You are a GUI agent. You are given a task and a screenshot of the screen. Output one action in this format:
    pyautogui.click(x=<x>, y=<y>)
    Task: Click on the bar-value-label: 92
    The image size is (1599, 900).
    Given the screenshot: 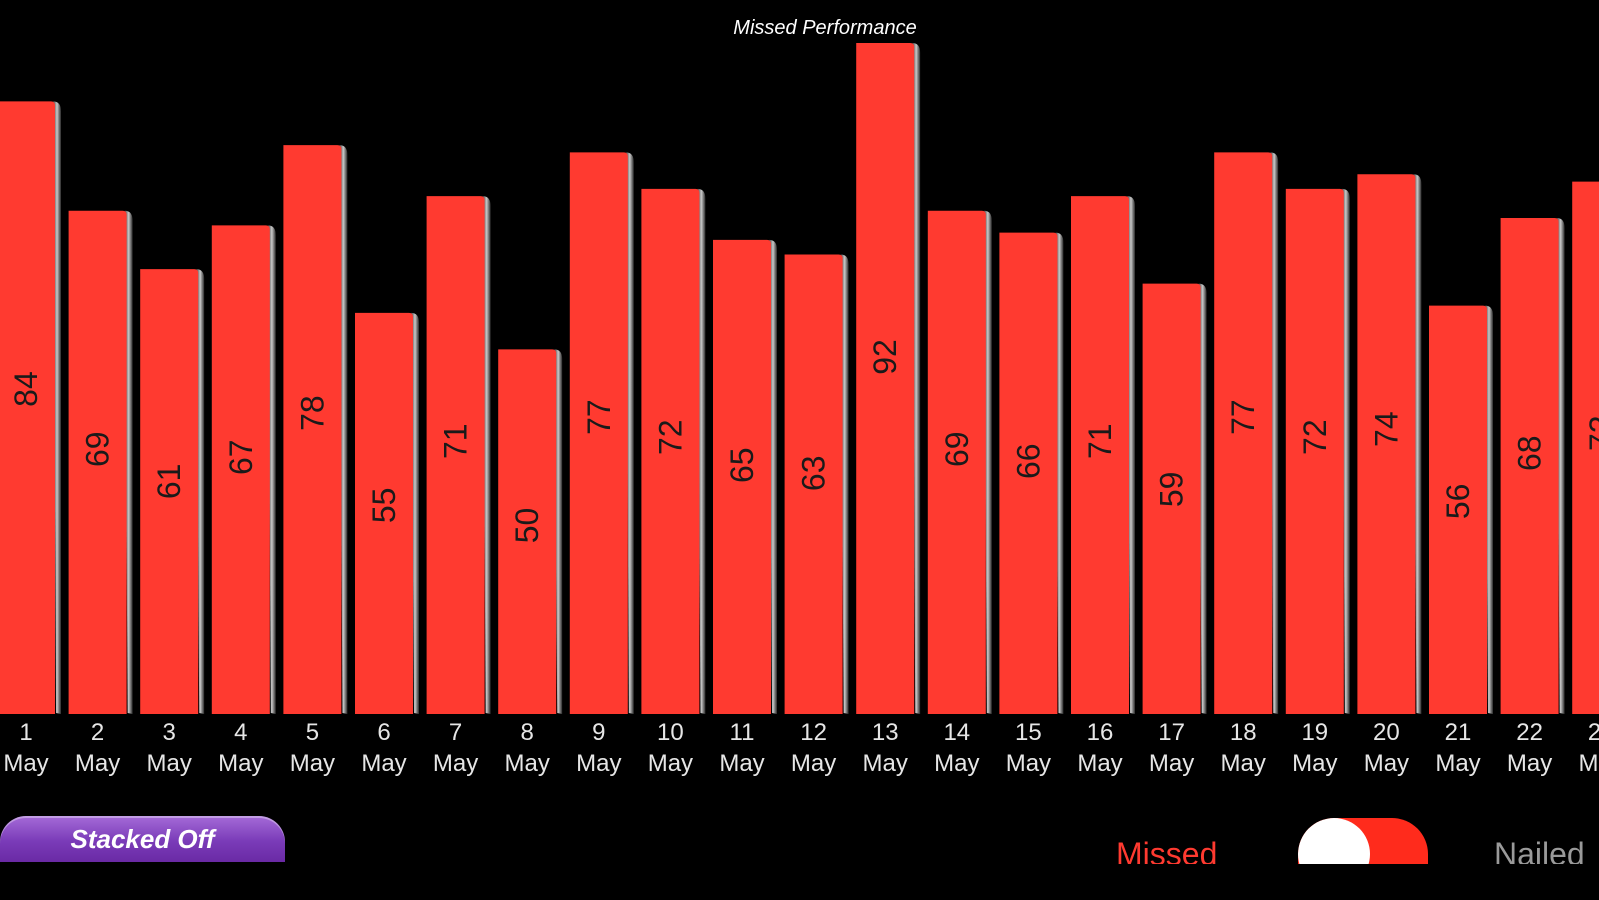 What is the action you would take?
    pyautogui.click(x=885, y=357)
    